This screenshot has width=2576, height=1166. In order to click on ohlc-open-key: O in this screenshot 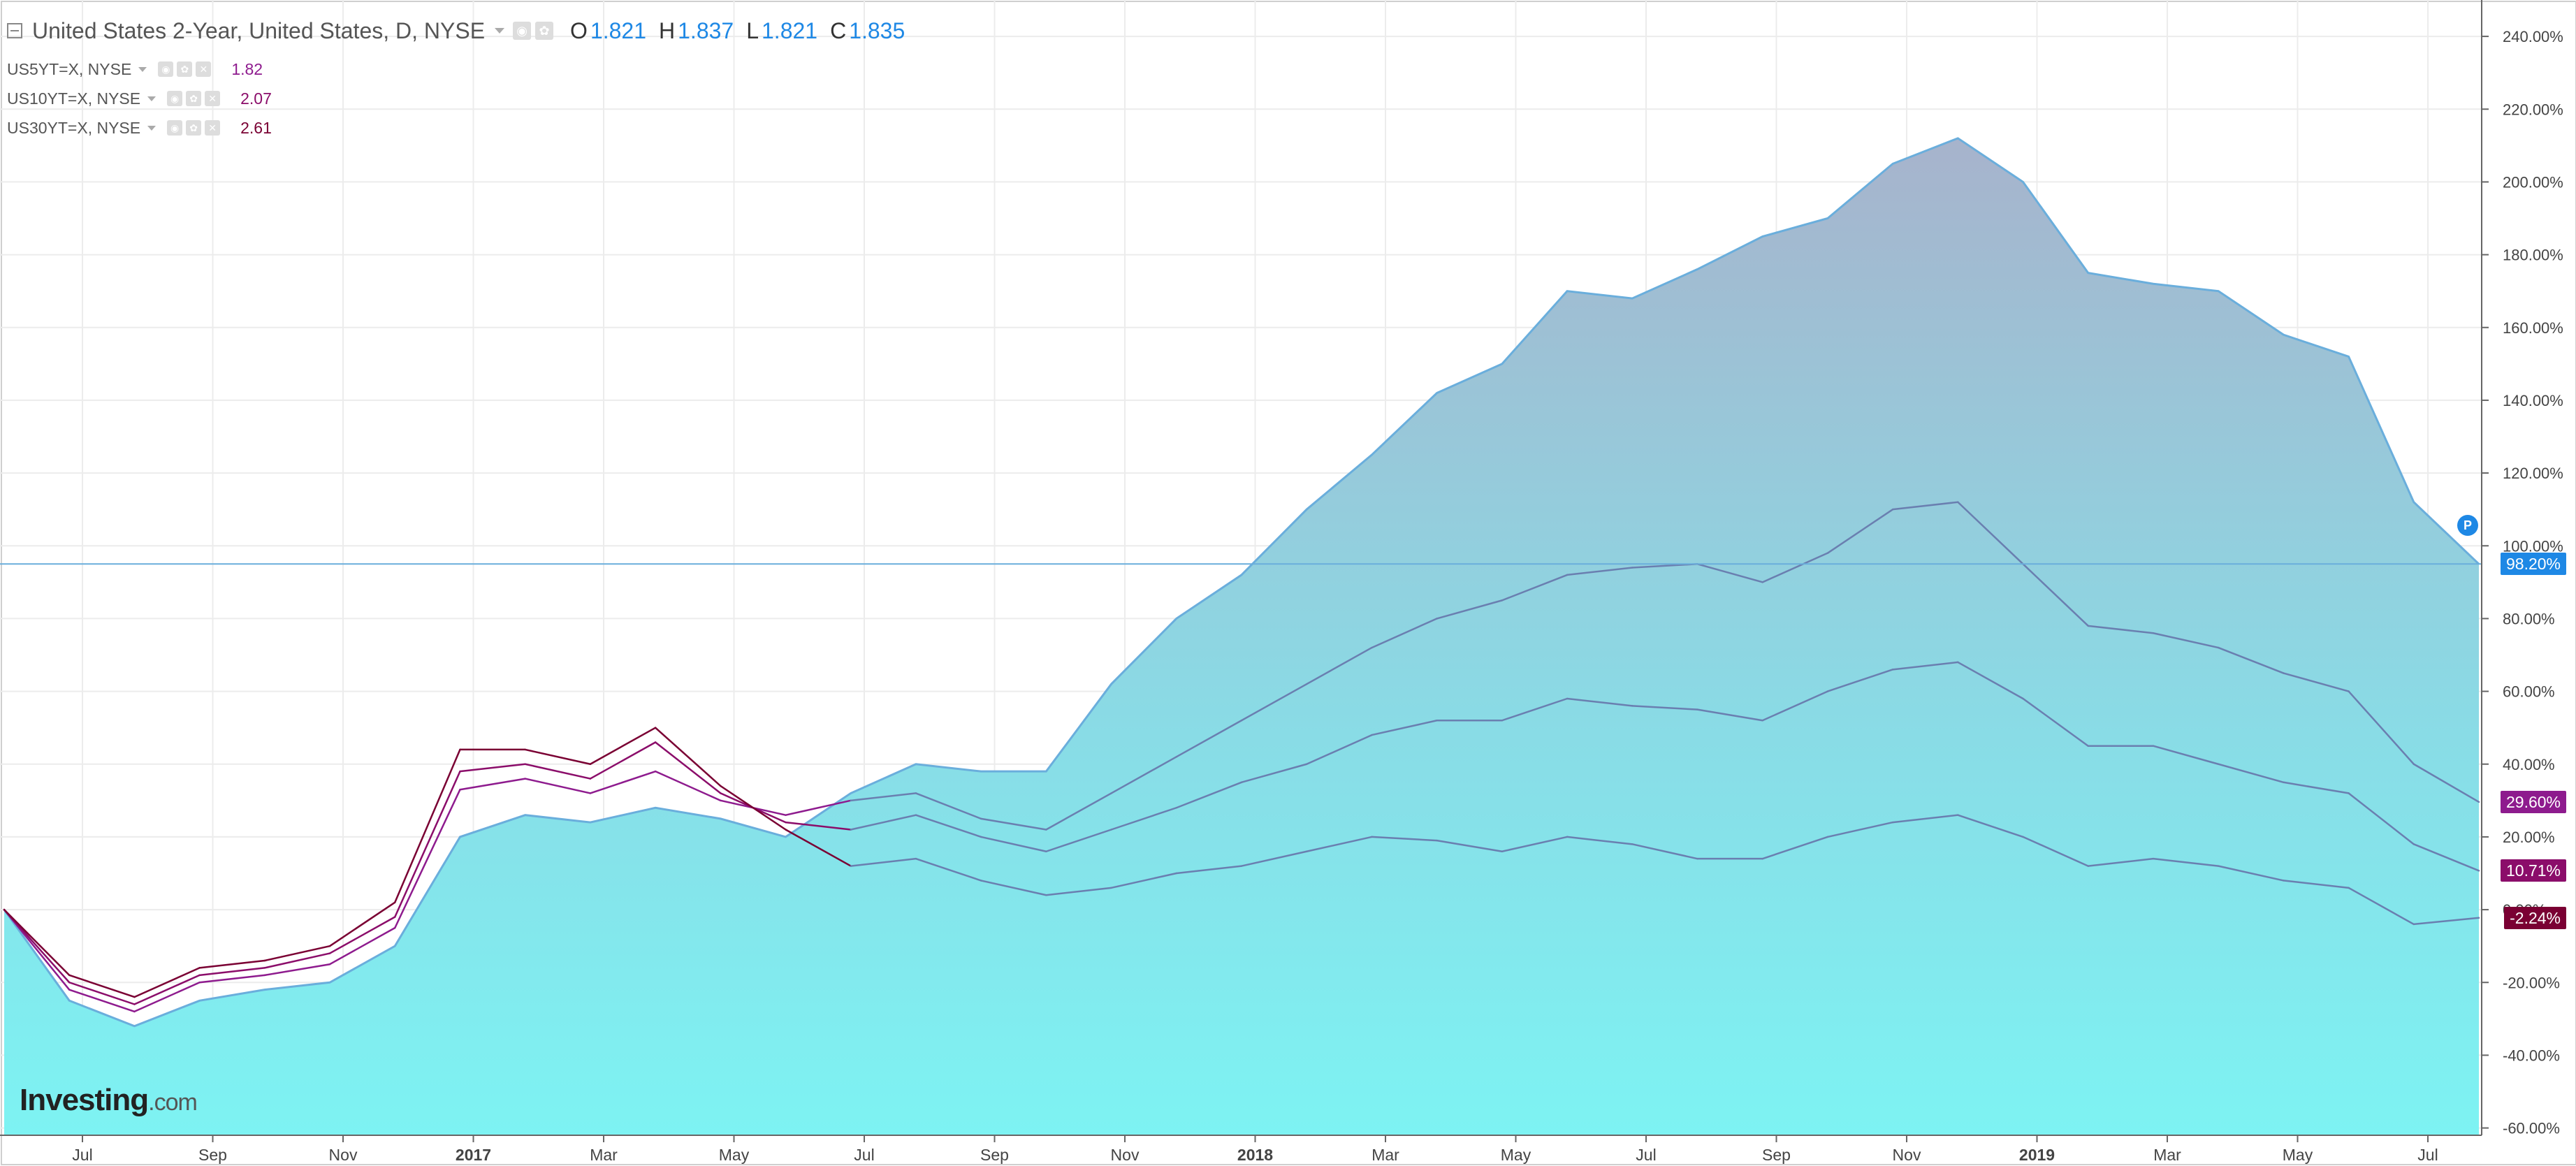, I will do `click(579, 30)`.